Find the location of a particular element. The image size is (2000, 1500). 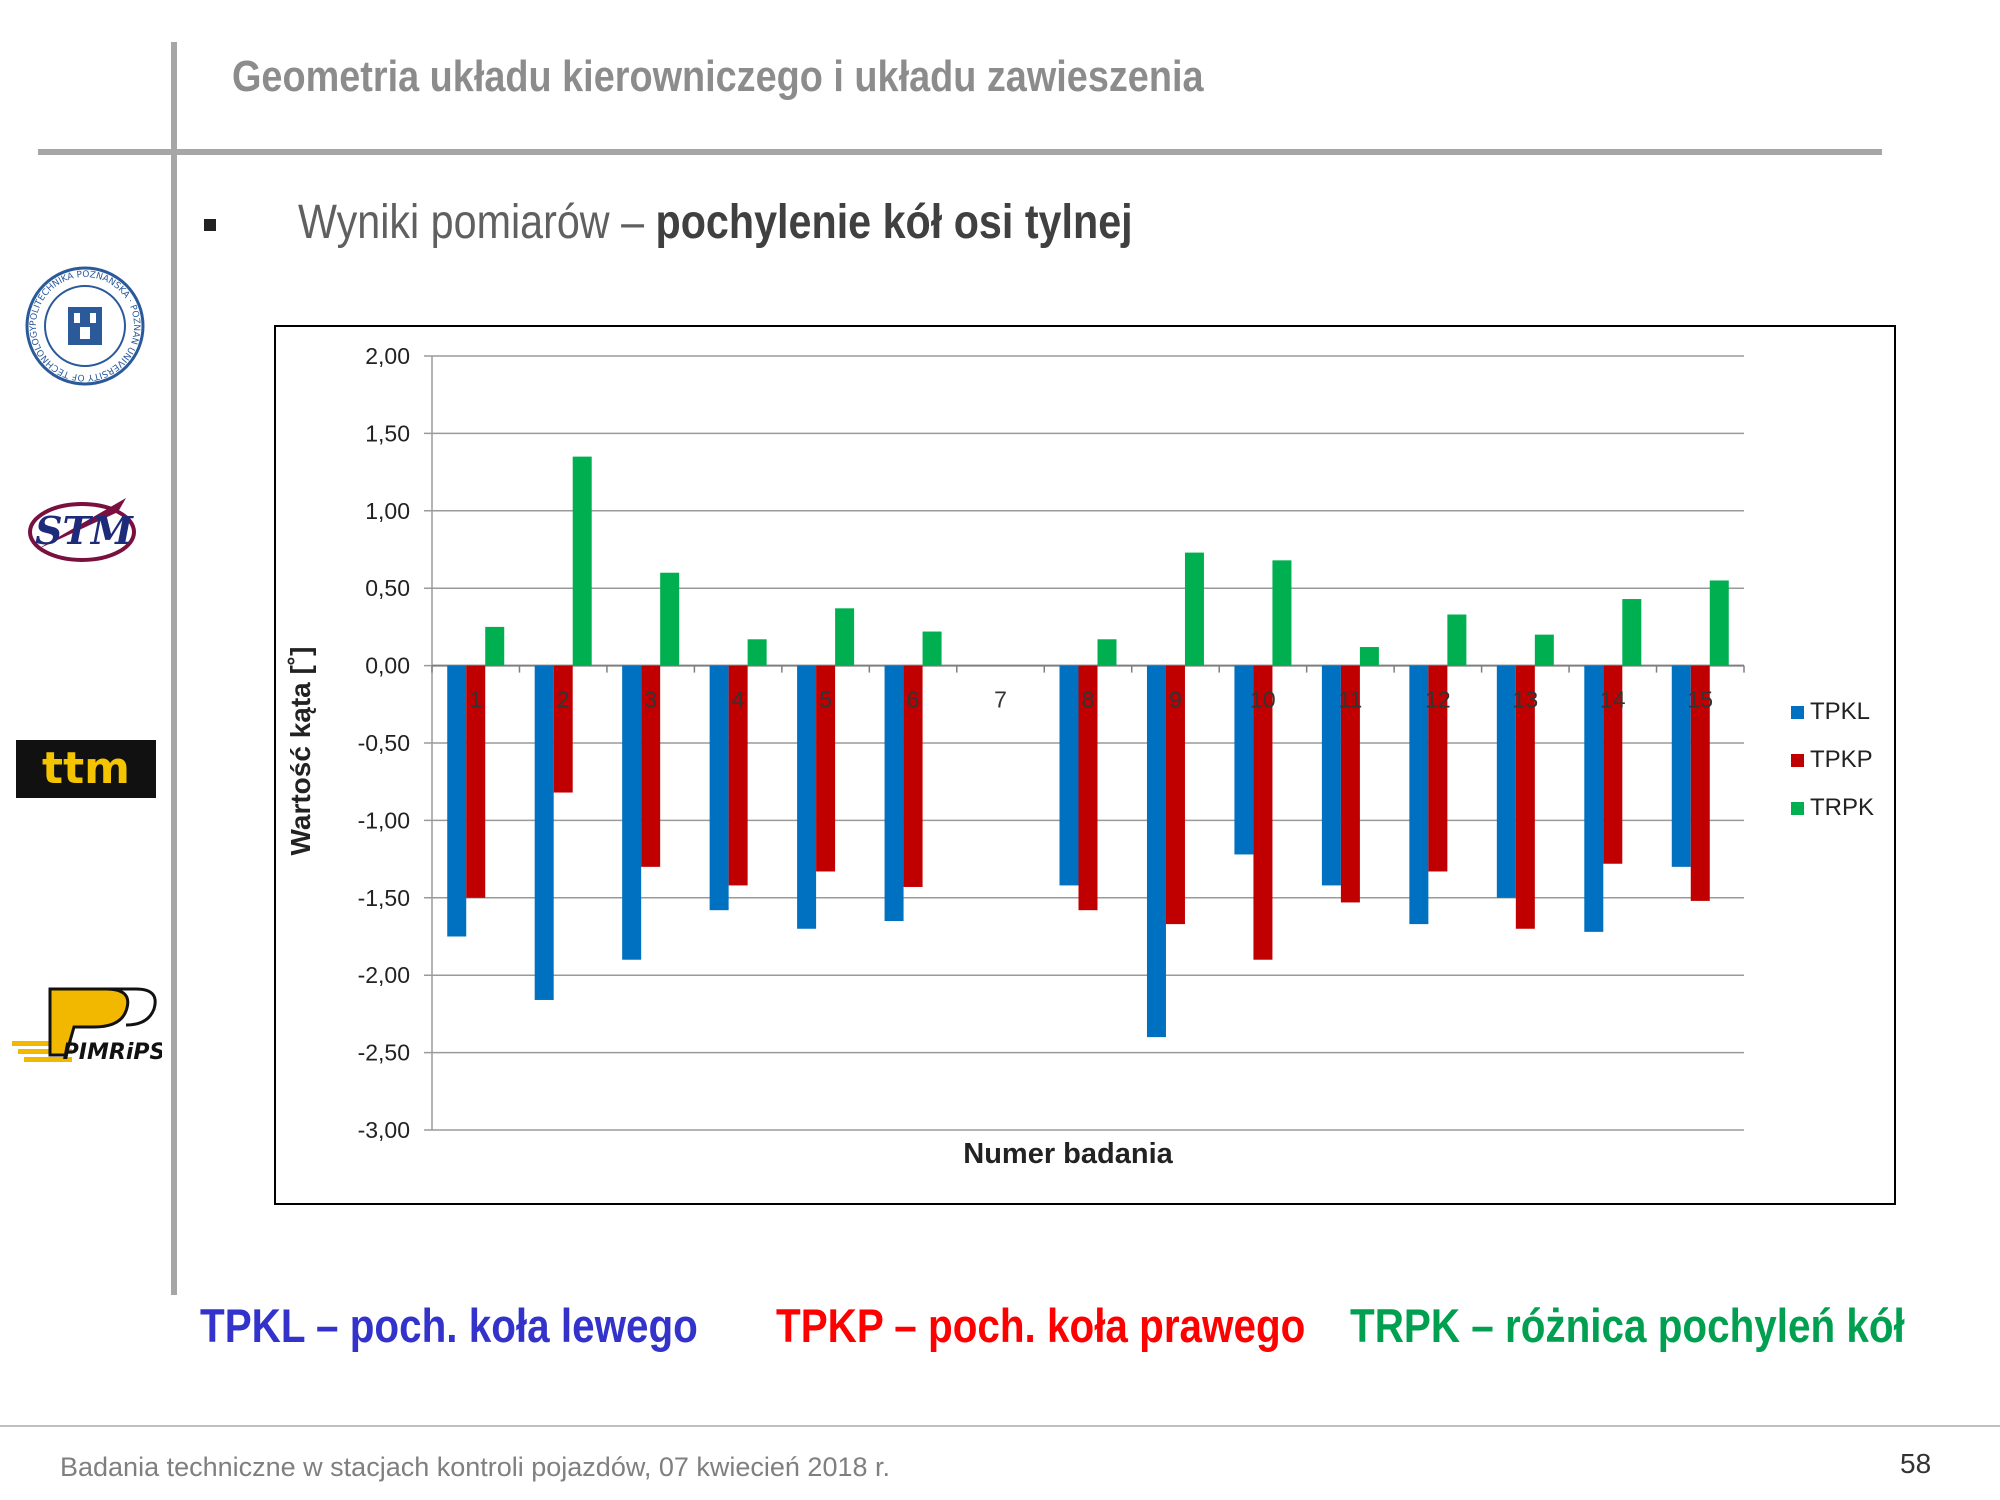

y-tick-label: 0,50 is located at coordinates (387, 588).